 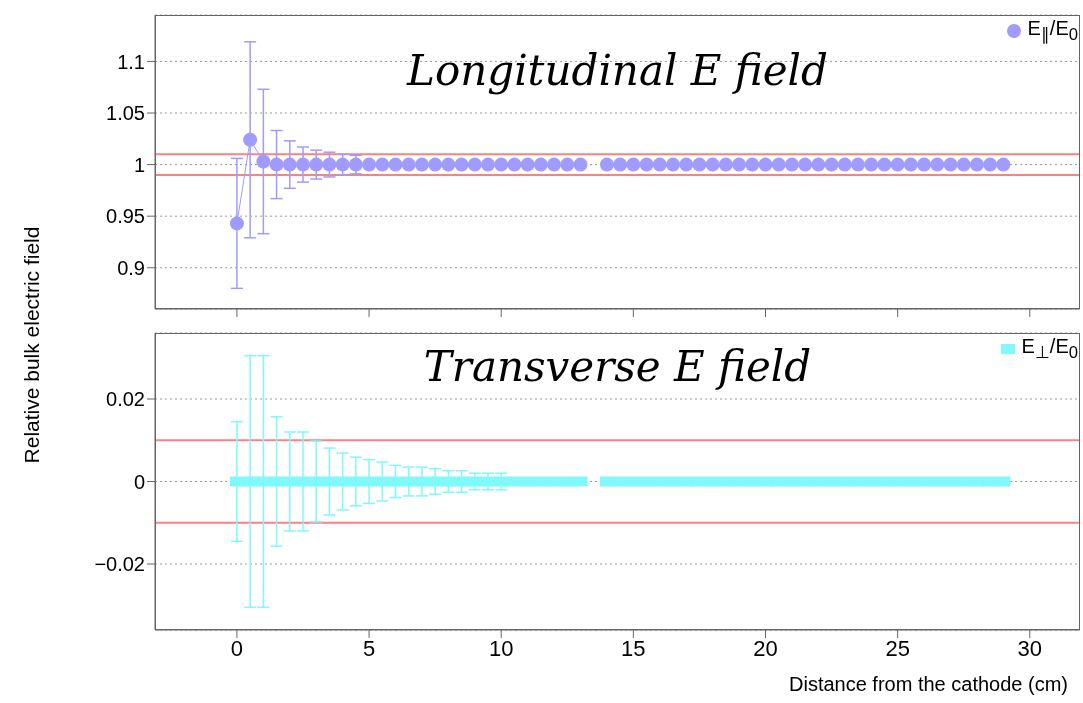 I want to click on y-tick-label: 1.1, so click(x=131, y=61).